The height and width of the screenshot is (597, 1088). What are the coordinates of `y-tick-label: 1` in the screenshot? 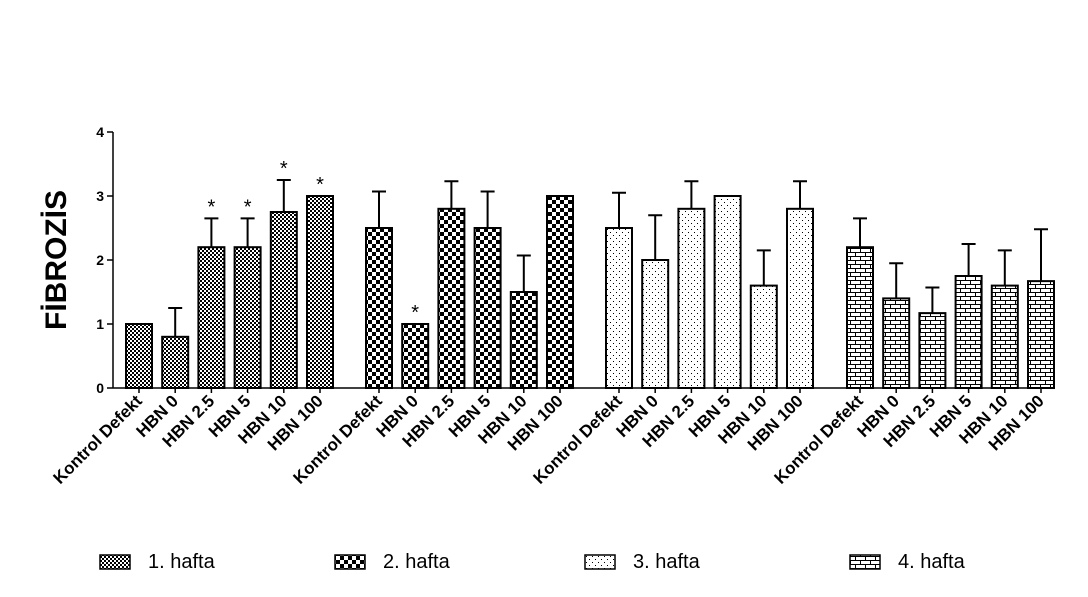 It's located at (100, 324).